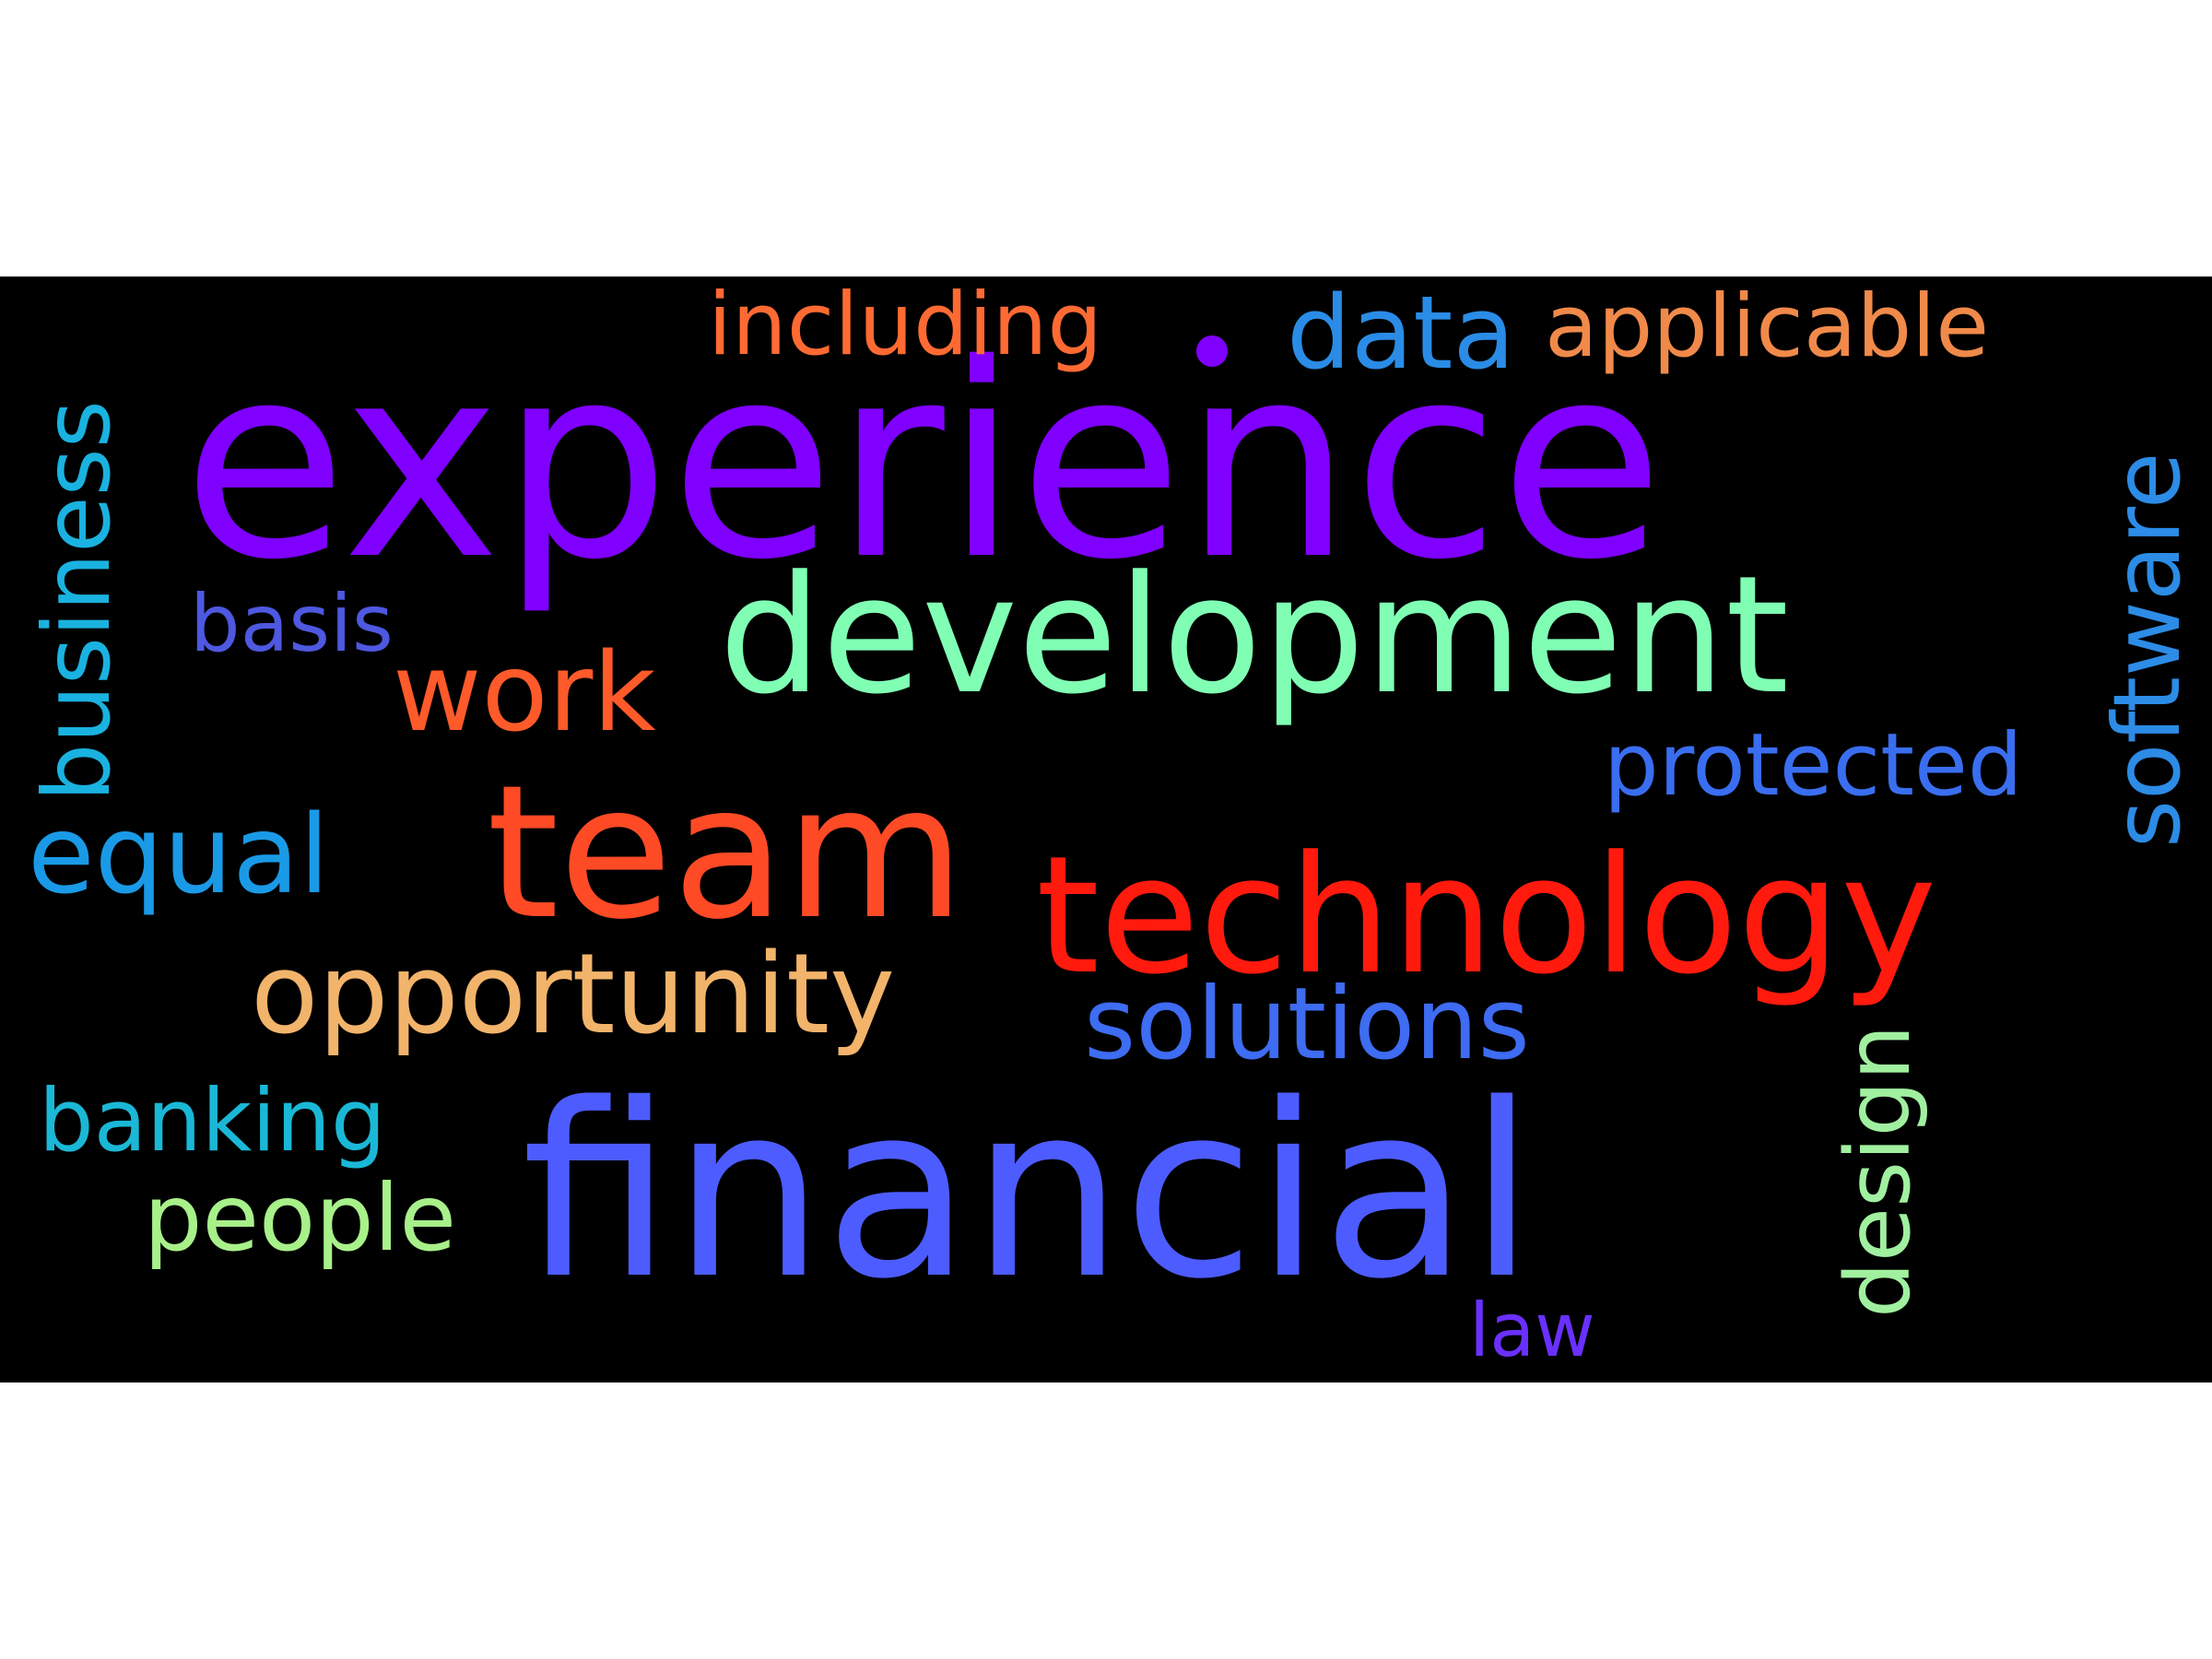 The width and height of the screenshot is (2212, 1659). What do you see at coordinates (726, 853) in the screenshot?
I see `word-team: team` at bounding box center [726, 853].